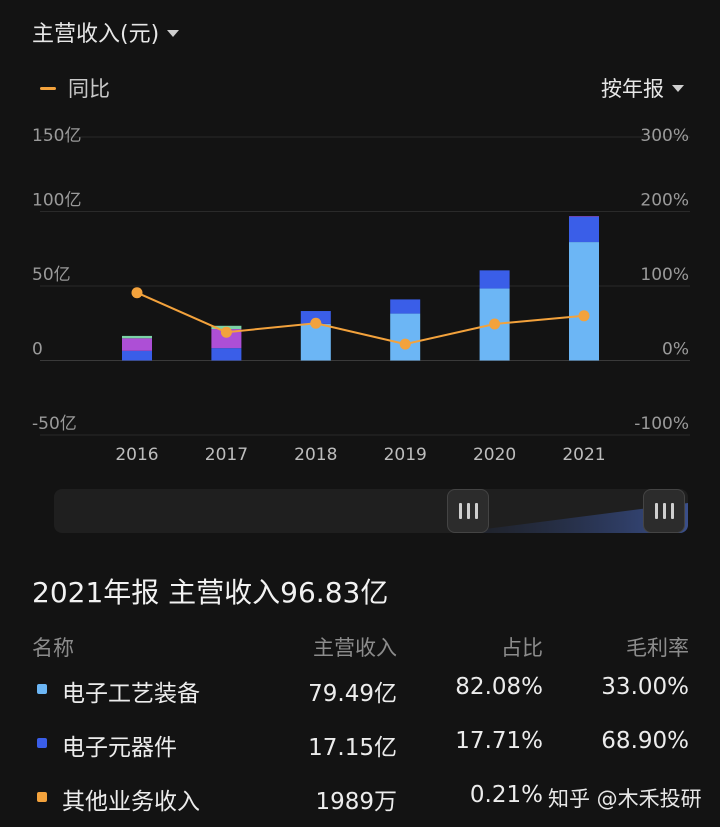 The image size is (720, 827). What do you see at coordinates (657, 648) in the screenshot?
I see `col-header-margin: 毛利率` at bounding box center [657, 648].